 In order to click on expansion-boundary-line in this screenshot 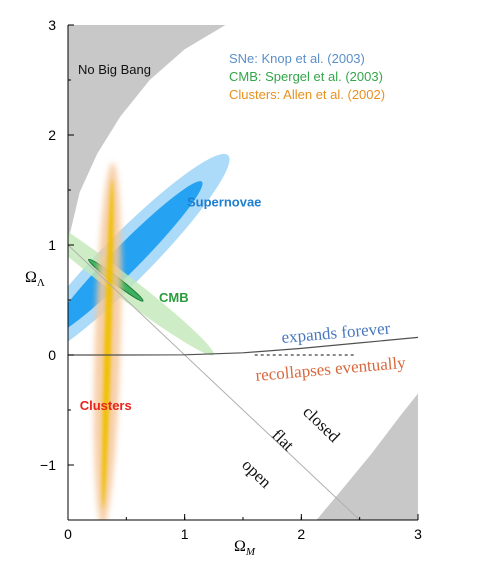, I will do `click(243, 346)`.